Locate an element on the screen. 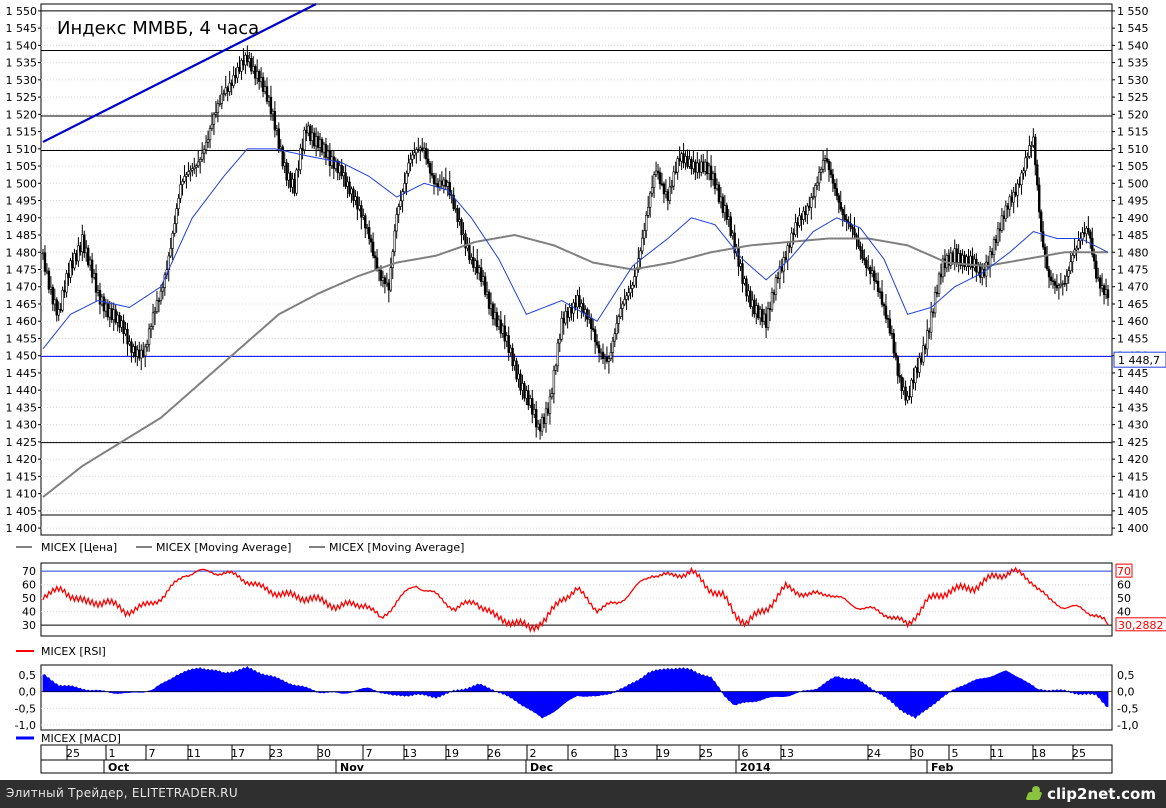 This screenshot has height=808, width=1166. day-tick-label: 23 is located at coordinates (276, 753).